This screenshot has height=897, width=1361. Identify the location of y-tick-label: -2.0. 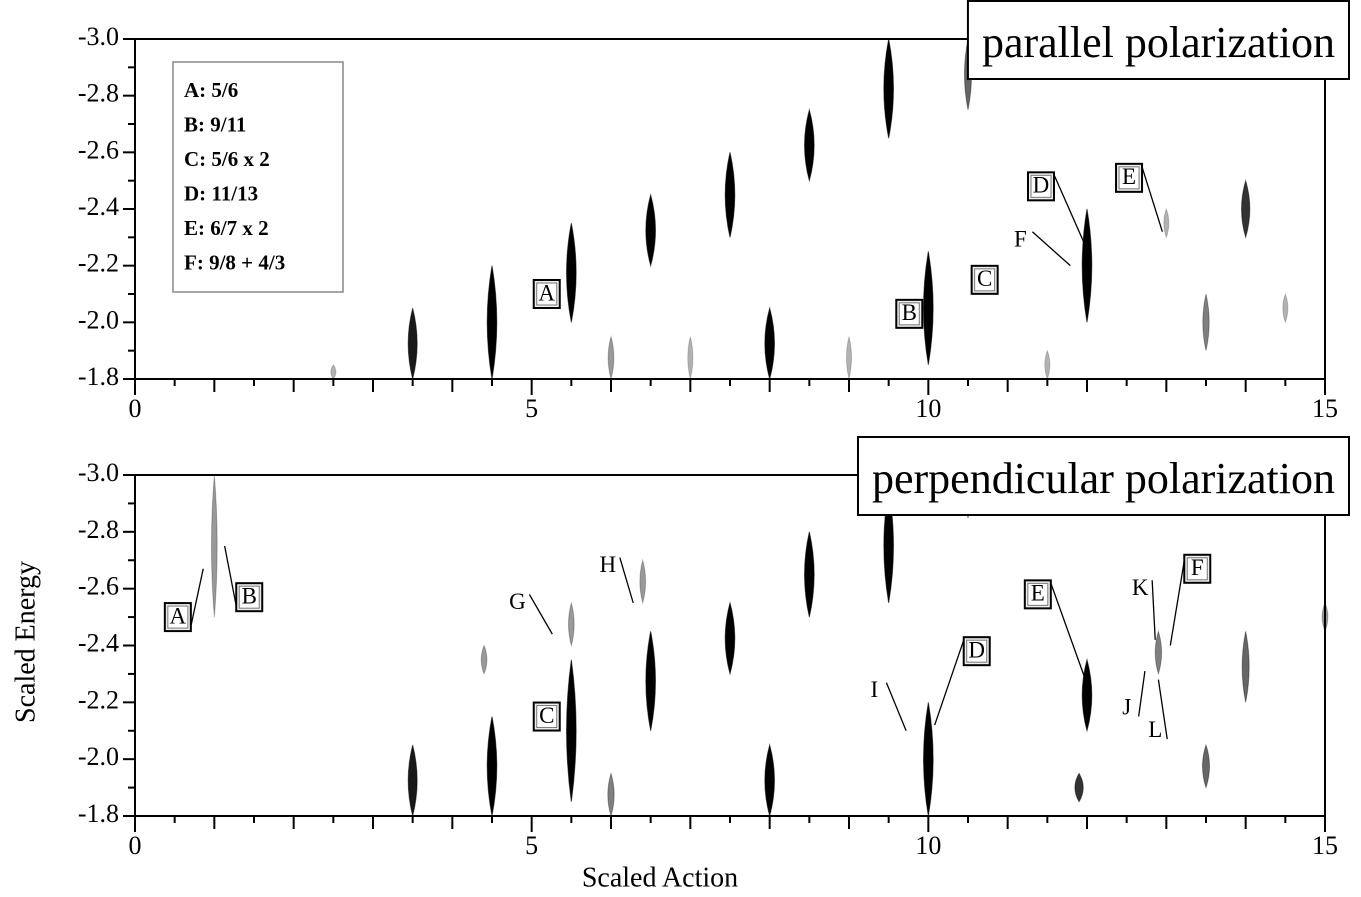
(98, 756).